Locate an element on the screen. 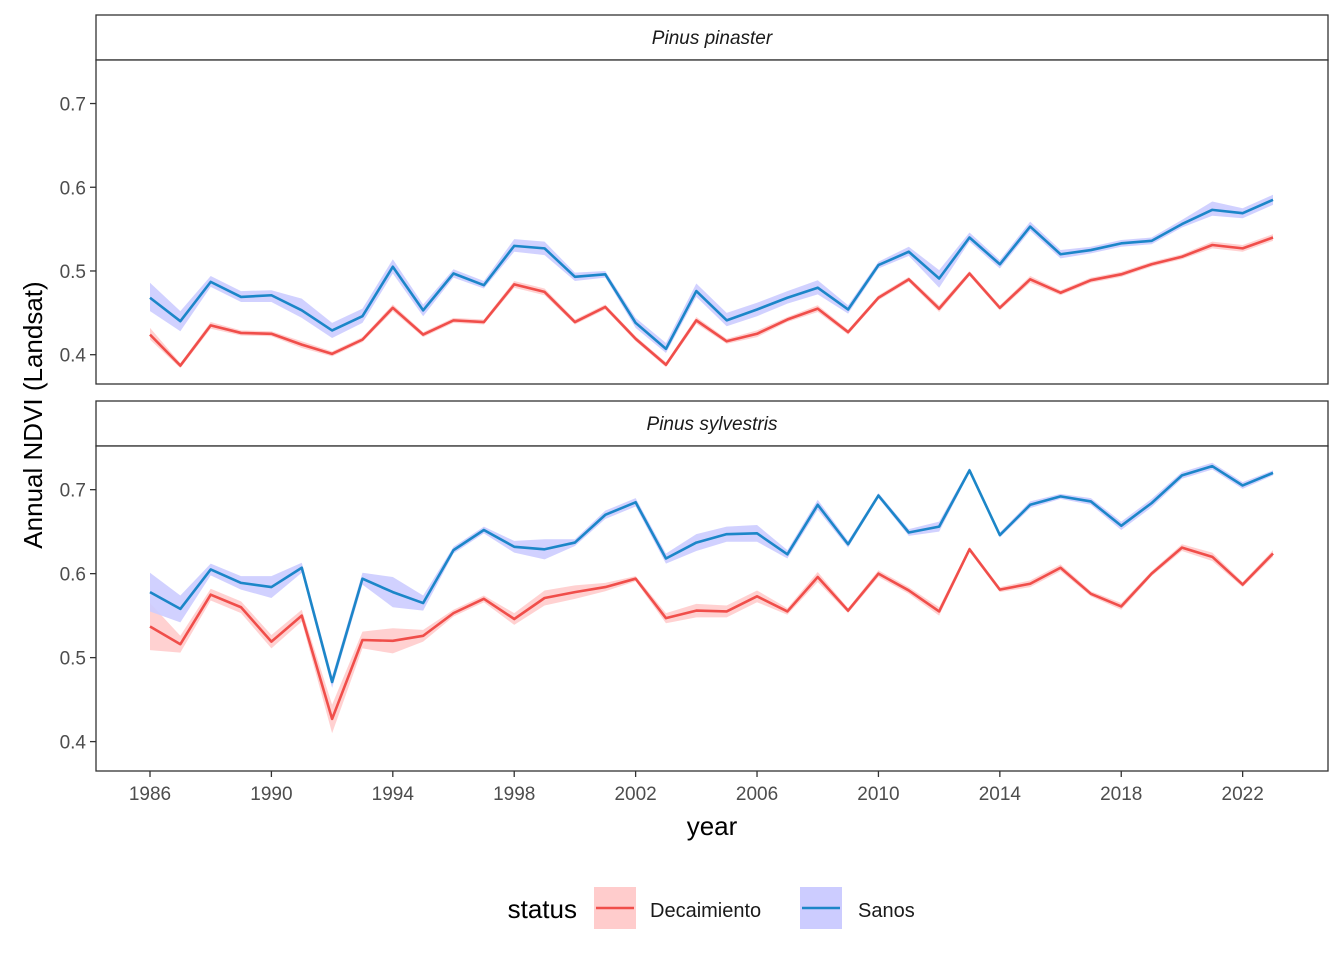 Image resolution: width=1344 pixels, height=960 pixels. line-sanos is located at coordinates (711, 274).